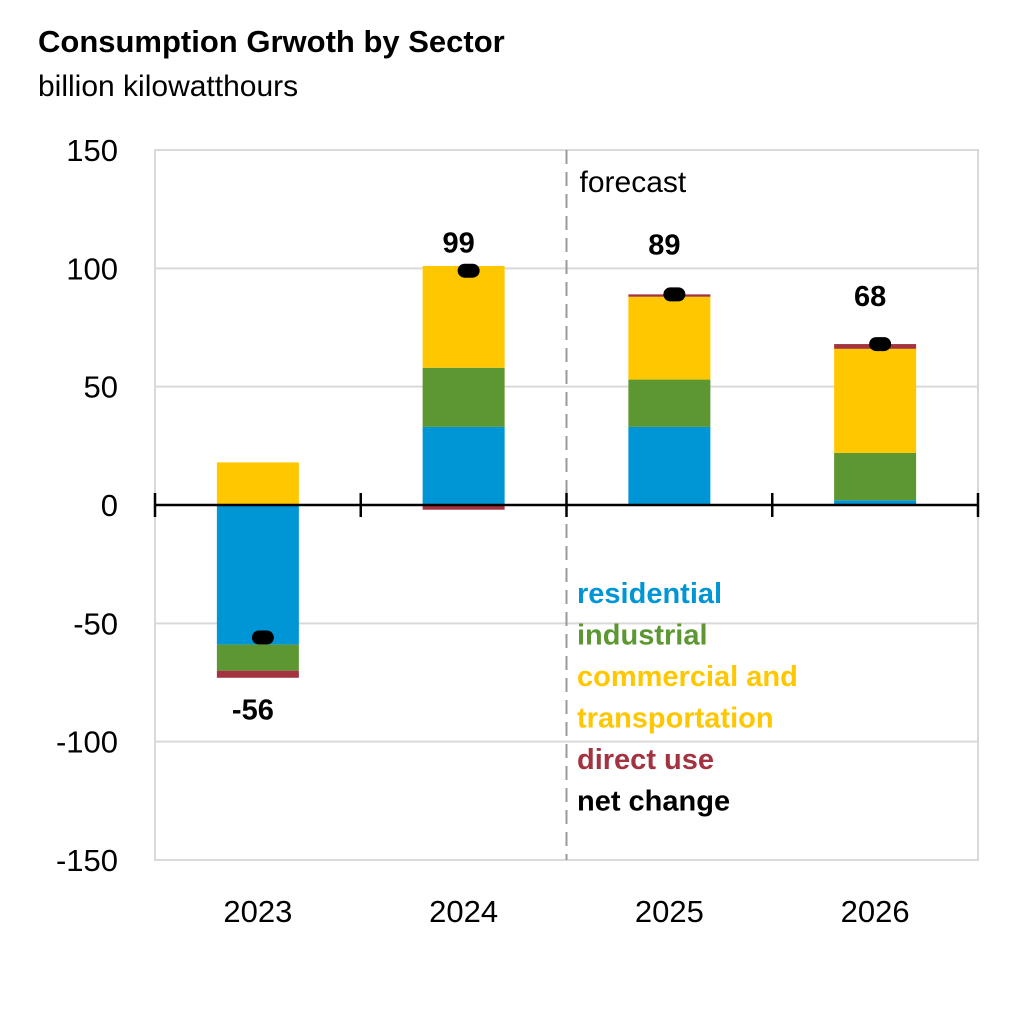 Image resolution: width=1016 pixels, height=1024 pixels. Describe the element at coordinates (675, 719) in the screenshot. I see `legend-entry: transportation` at that location.